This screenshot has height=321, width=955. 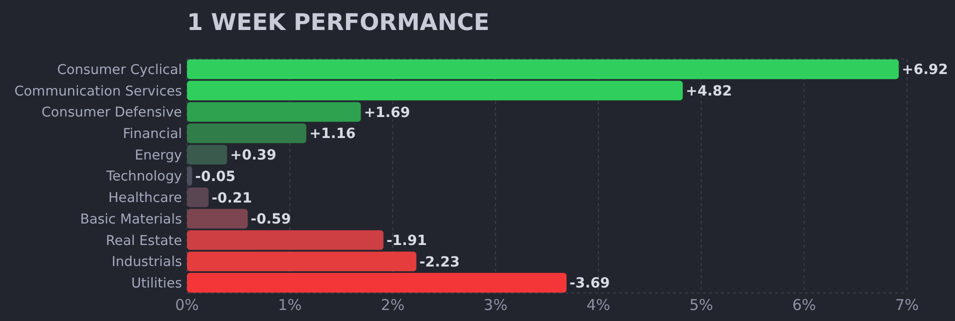 I want to click on x-tick-label: 0%, so click(x=187, y=305).